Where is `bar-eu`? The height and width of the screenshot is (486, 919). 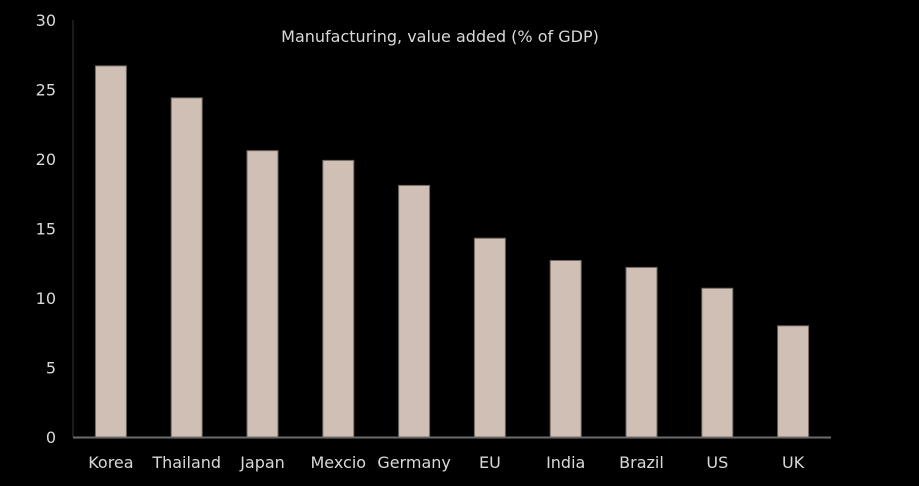 bar-eu is located at coordinates (489, 337).